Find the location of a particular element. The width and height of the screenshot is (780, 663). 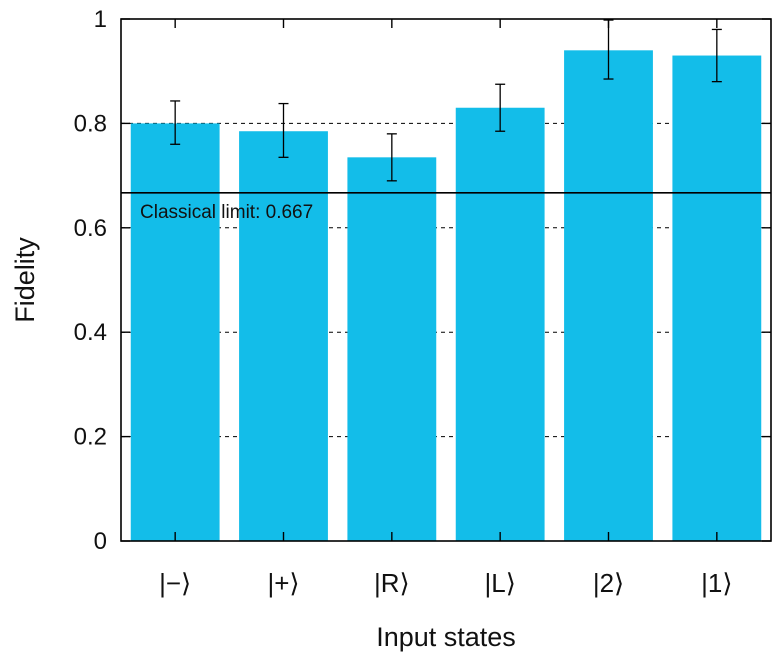

classical-limit-label: Classical limit: 0.667 is located at coordinates (226, 212).